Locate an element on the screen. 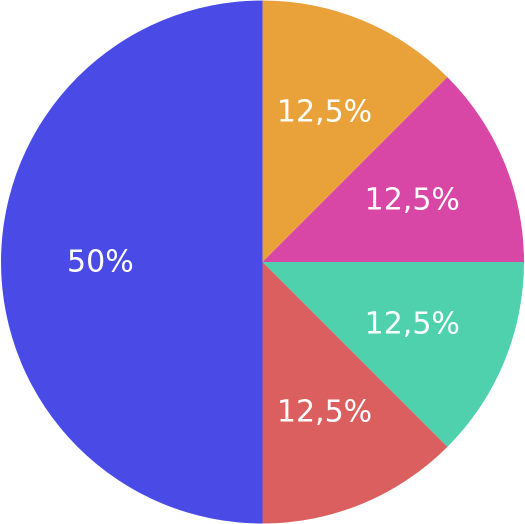 The image size is (525, 524). pie-slice-label-2: 12,5% is located at coordinates (412, 324).